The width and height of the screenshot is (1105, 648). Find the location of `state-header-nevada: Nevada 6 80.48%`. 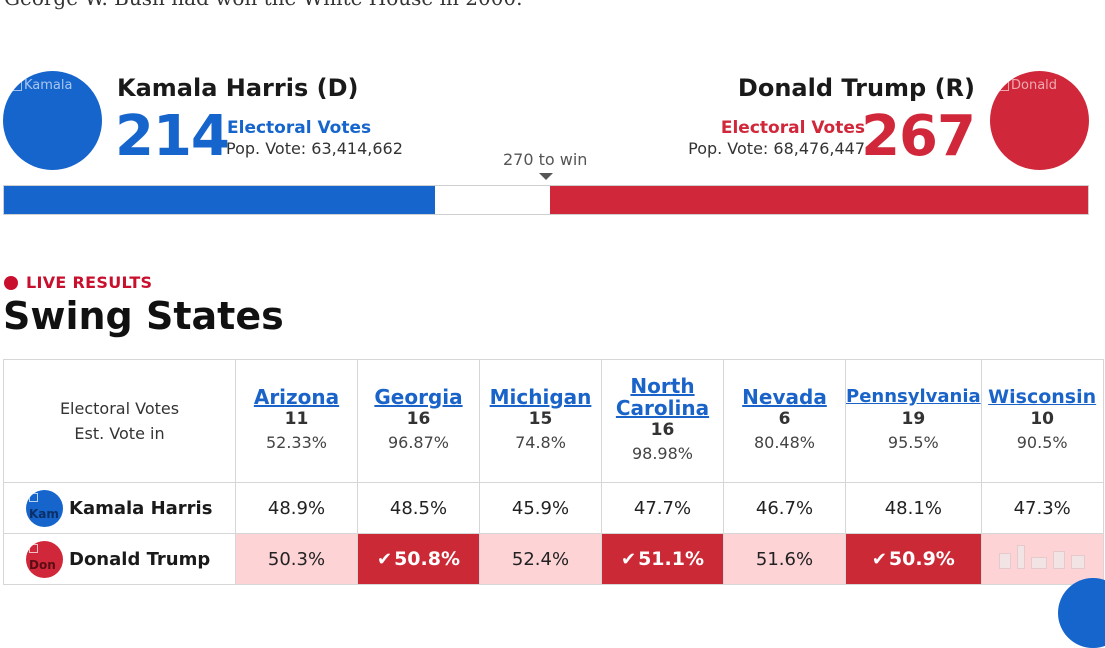

state-header-nevada: Nevada 6 80.48% is located at coordinates (784, 421).